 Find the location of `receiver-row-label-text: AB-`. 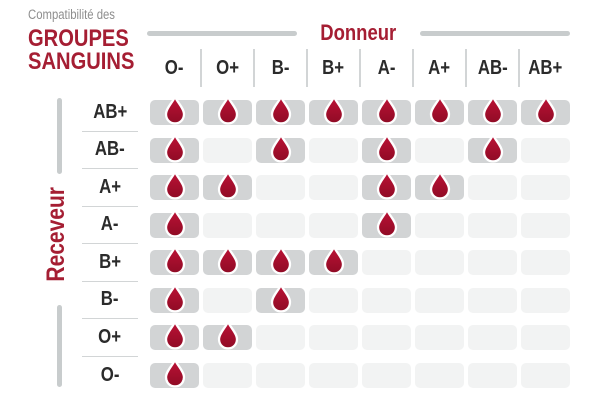

receiver-row-label-text: AB- is located at coordinates (110, 149).